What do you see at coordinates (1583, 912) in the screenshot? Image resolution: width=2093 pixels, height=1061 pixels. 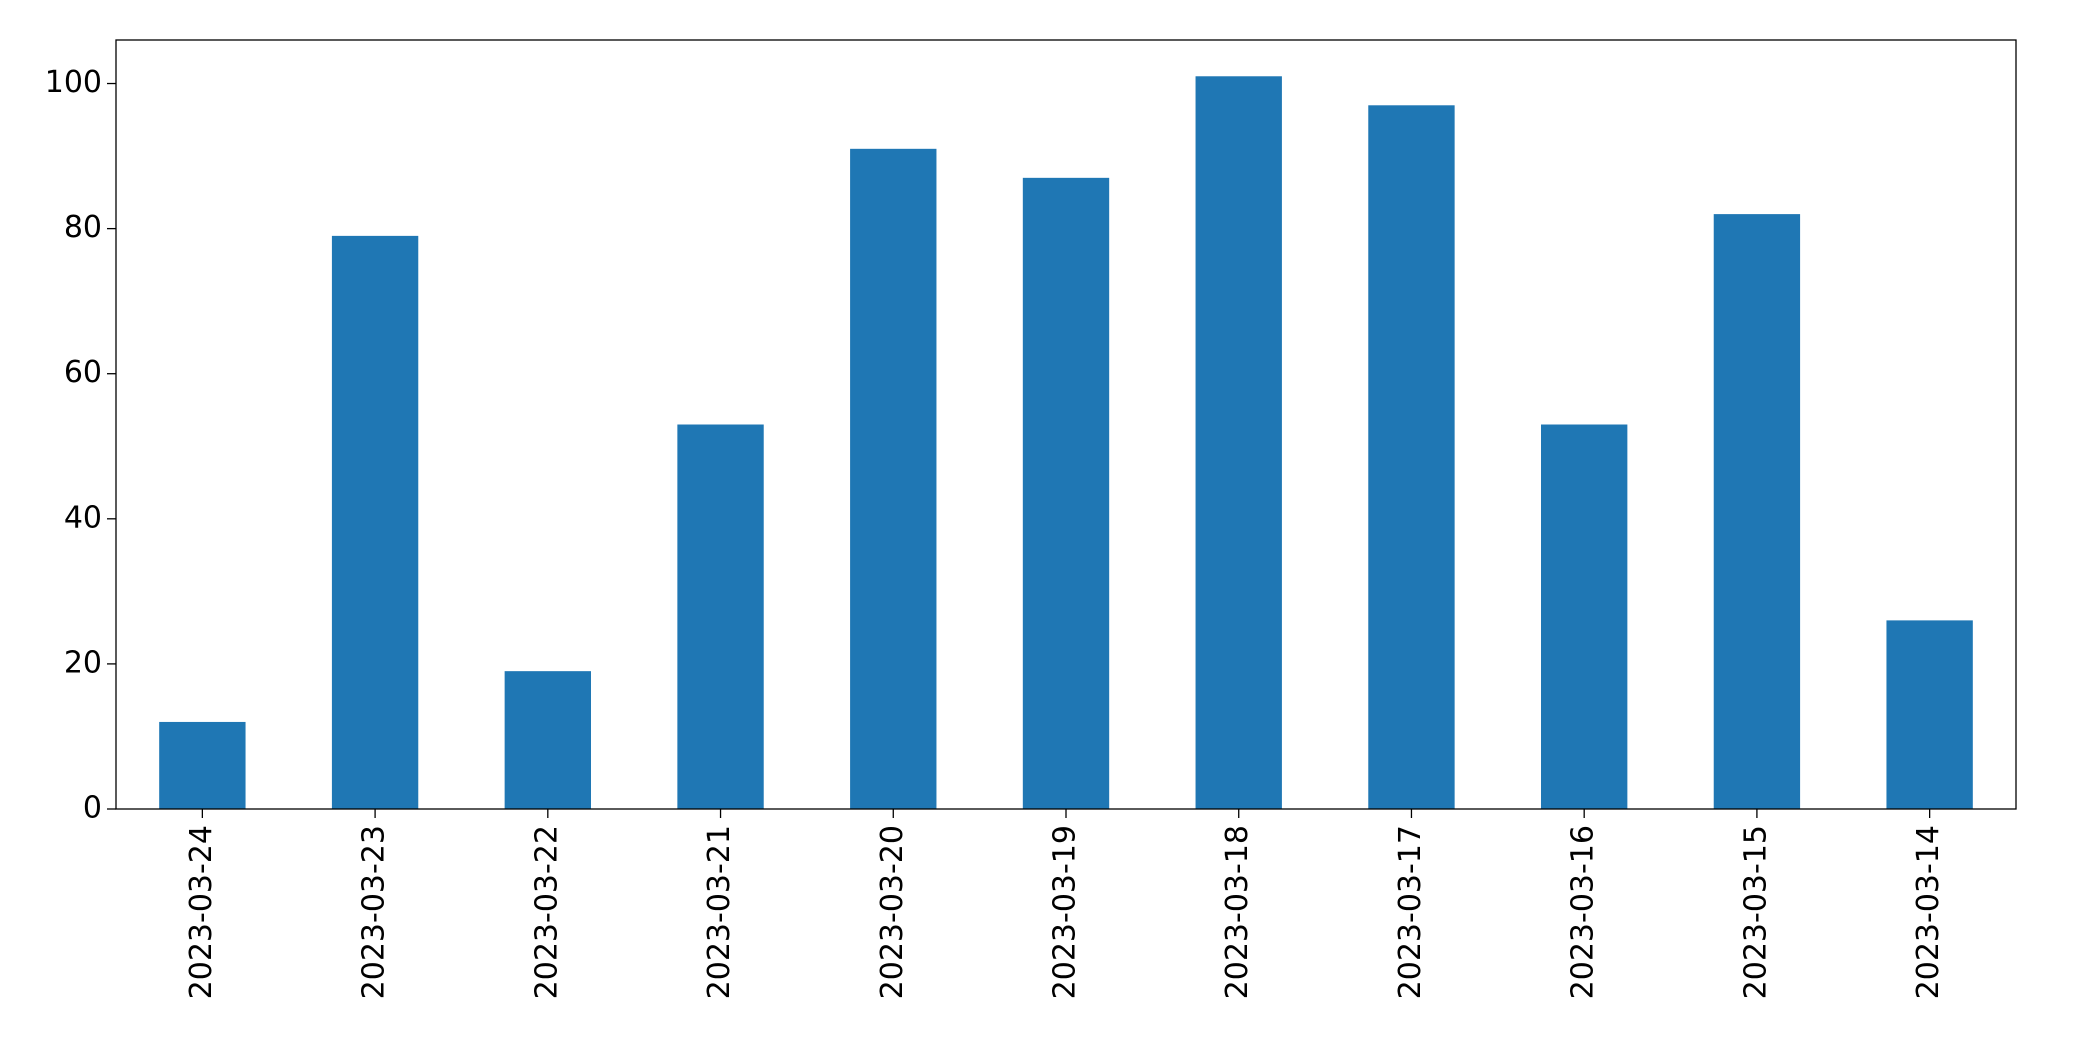 I see `x-tick-label: 2023-03-16` at bounding box center [1583, 912].